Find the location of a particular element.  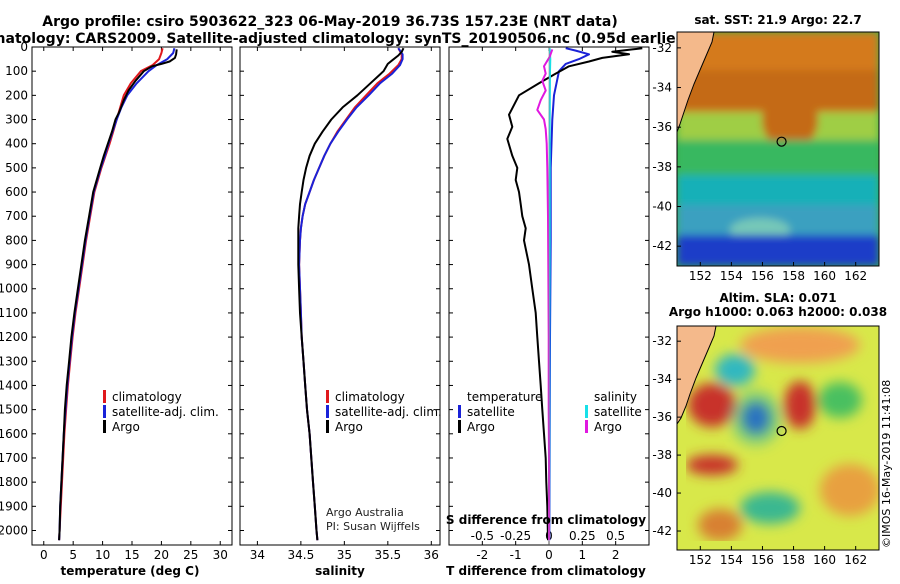

map-lat-label: -32 is located at coordinates (662, 48).